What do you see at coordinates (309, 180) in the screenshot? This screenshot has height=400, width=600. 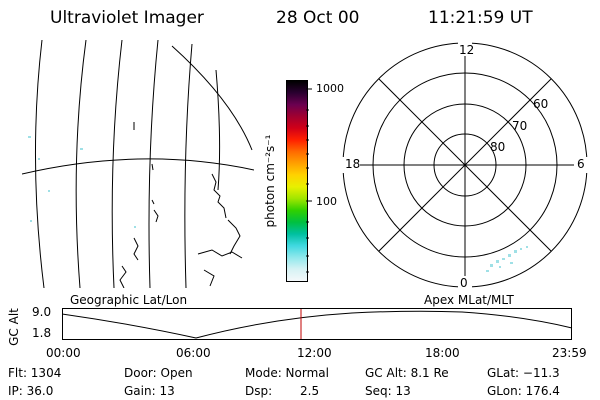 I see `color-scale-ticks` at bounding box center [309, 180].